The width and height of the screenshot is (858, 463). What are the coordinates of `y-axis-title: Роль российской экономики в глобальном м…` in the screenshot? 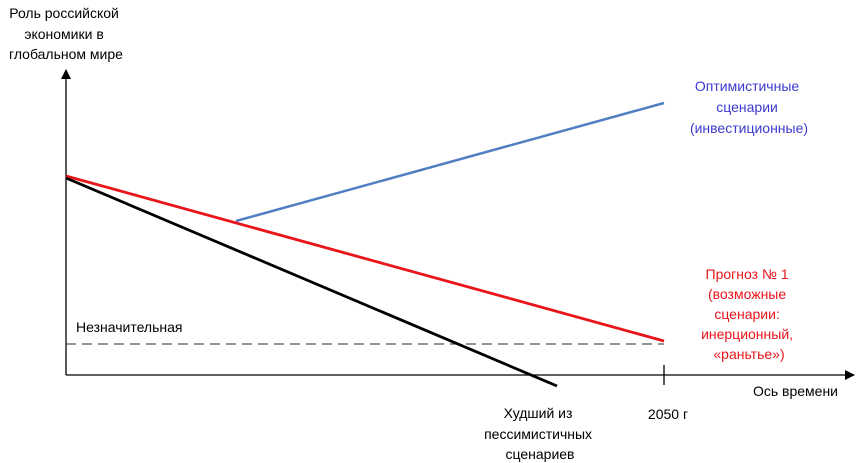 It's located at (66, 33).